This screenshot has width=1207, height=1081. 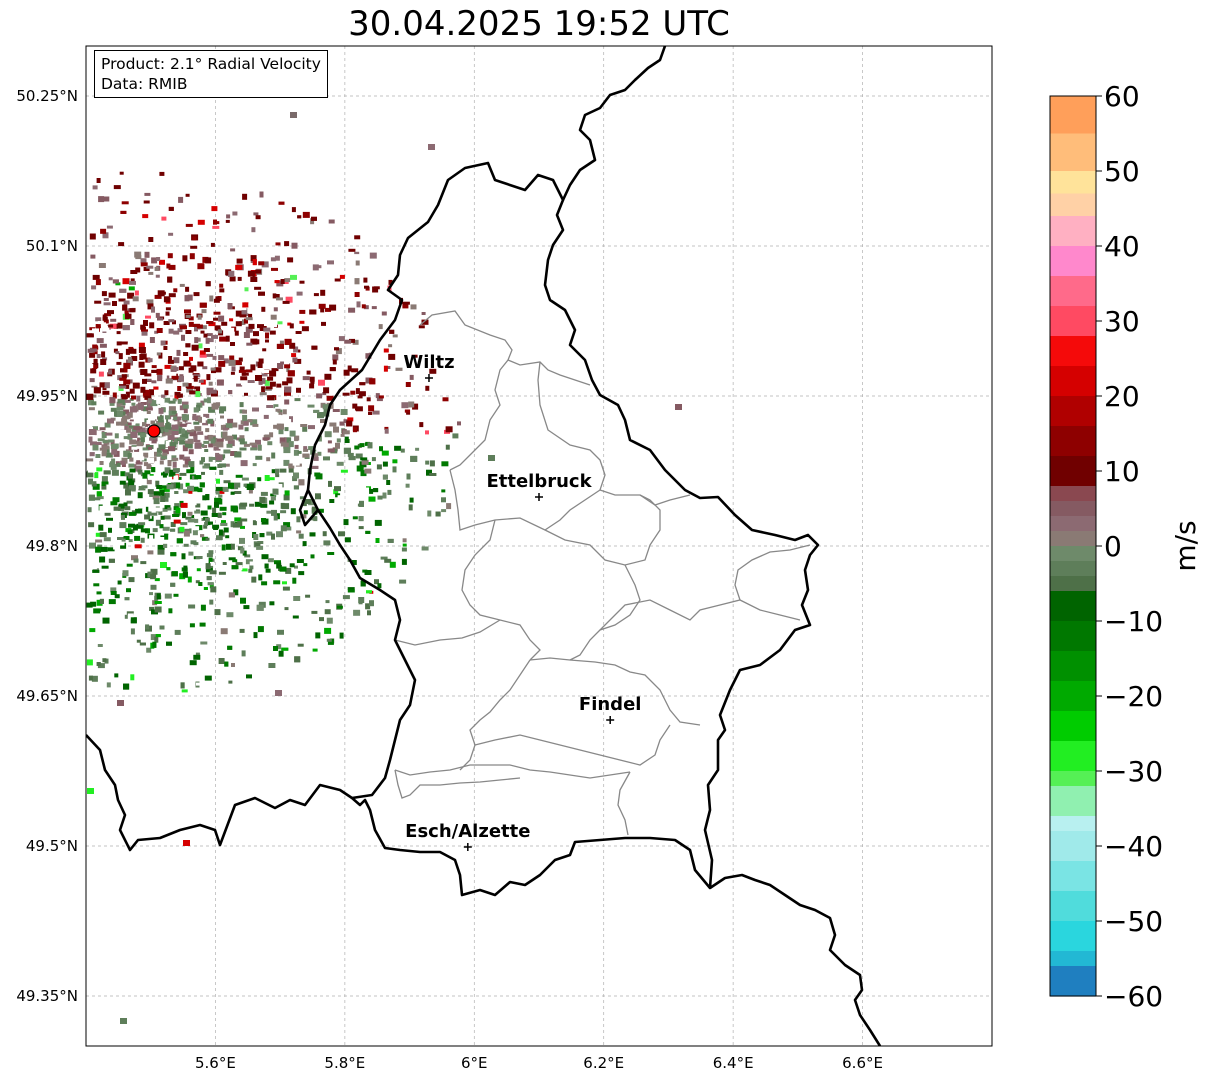 I want to click on x-tick-label: 6.6°E, so click(x=862, y=1063).